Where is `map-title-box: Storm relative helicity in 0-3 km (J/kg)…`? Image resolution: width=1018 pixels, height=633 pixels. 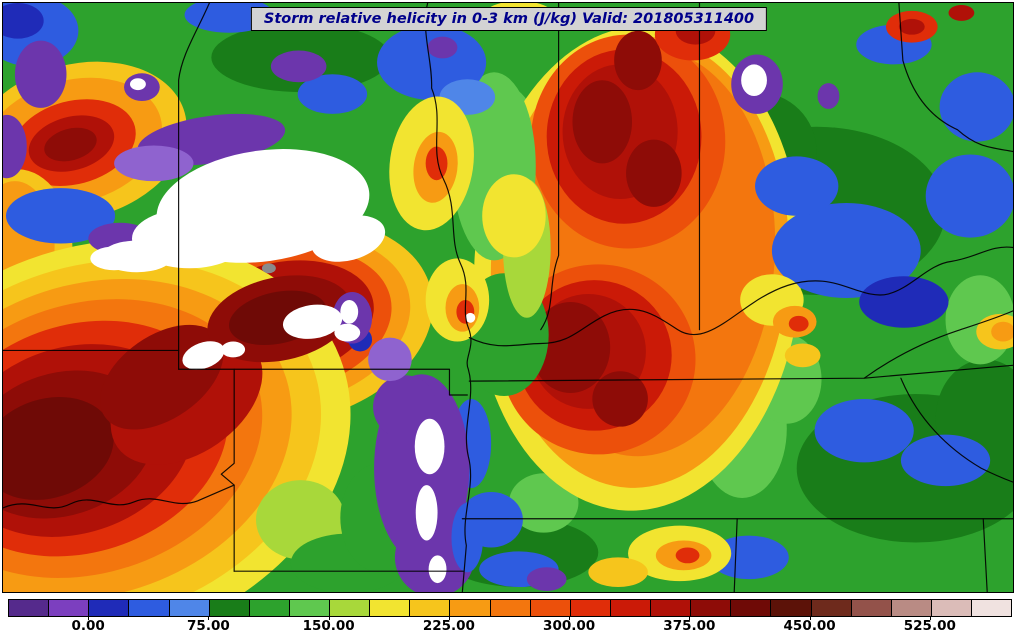
map-title-box: Storm relative helicity in 0-3 km (J/kg)… is located at coordinates (509, 19).